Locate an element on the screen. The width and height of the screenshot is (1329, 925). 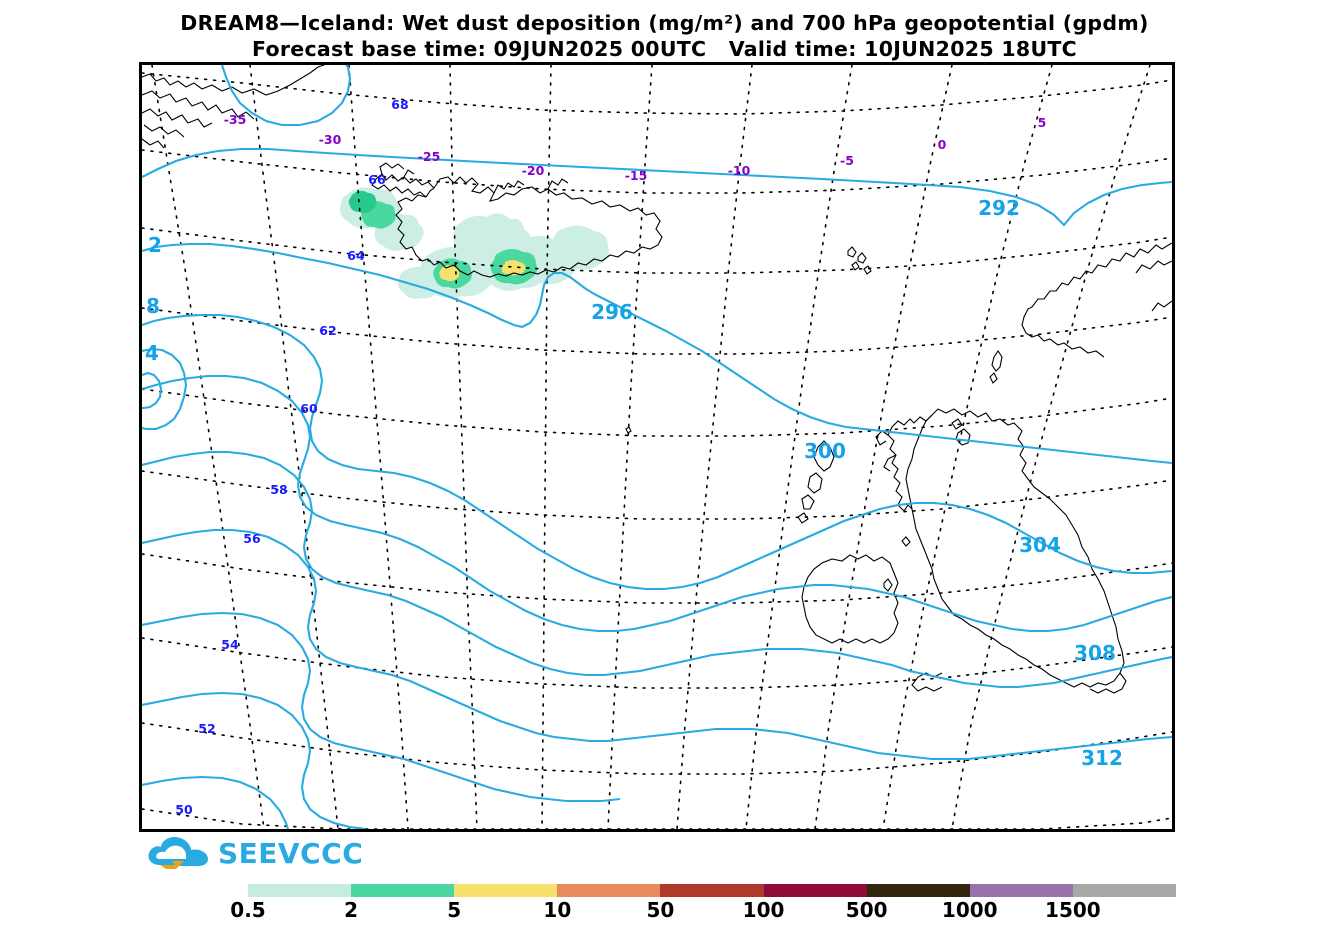
colorbar: 0.5 2 5 10 50 100 500 1000 1500 is located at coordinates (696, 904).